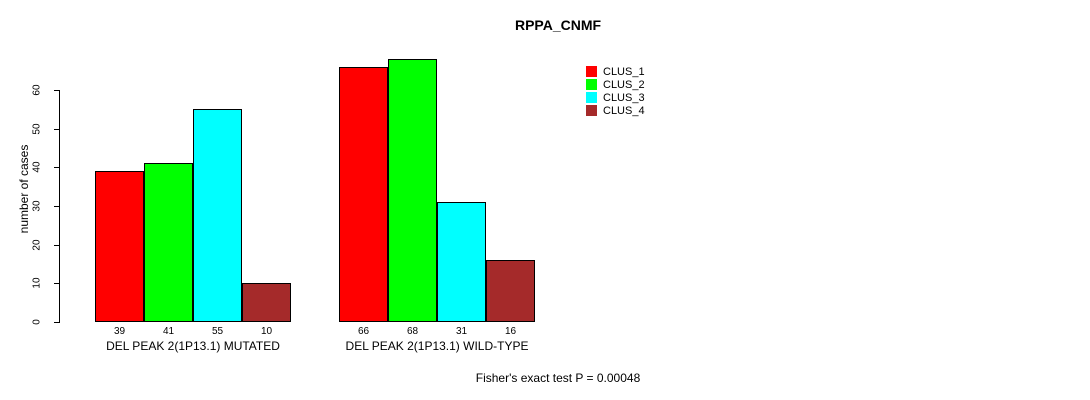  What do you see at coordinates (266, 331) in the screenshot?
I see `bar-value-label: 10` at bounding box center [266, 331].